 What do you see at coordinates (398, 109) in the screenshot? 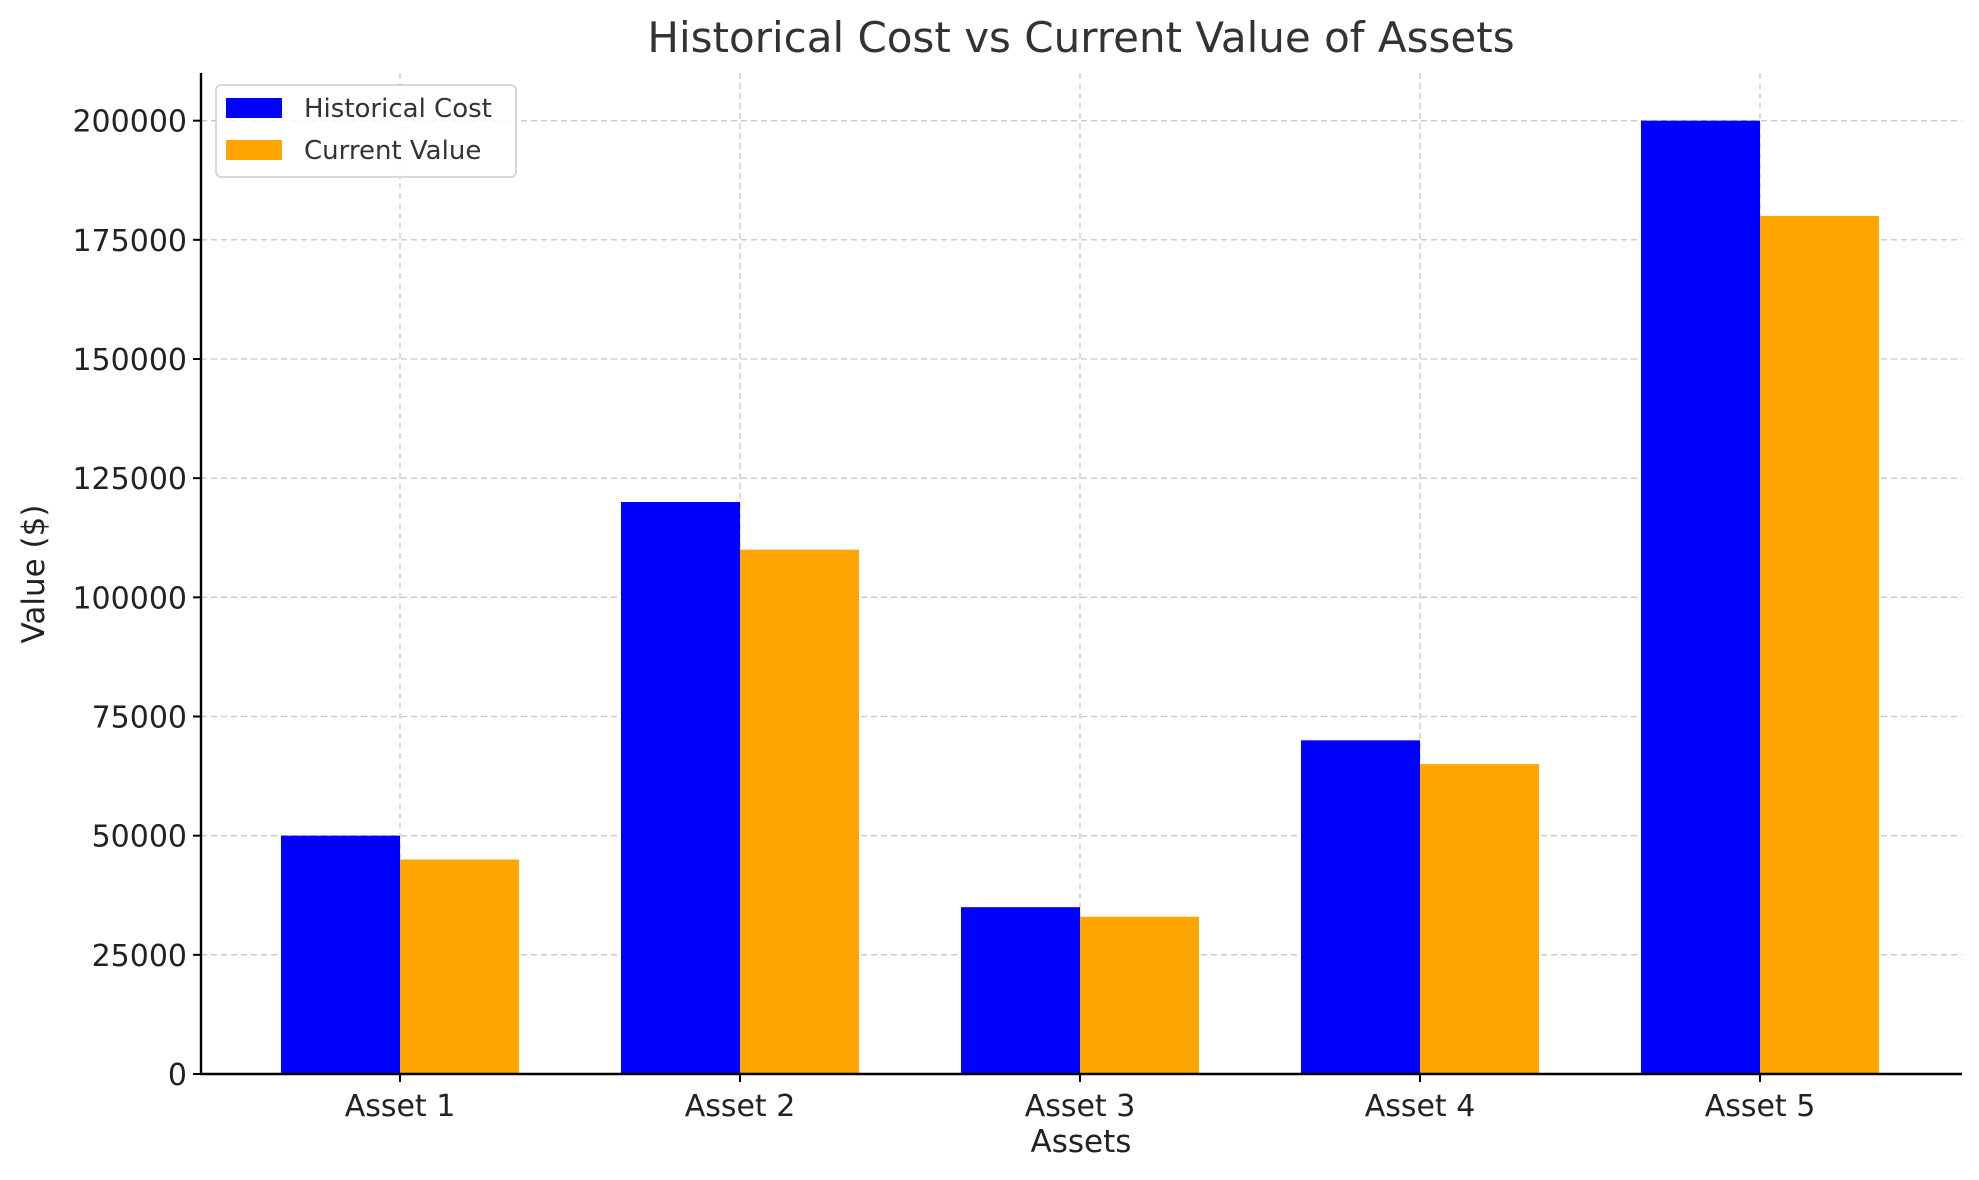
I see `legend-label-historical-cost: Historical Cost` at bounding box center [398, 109].